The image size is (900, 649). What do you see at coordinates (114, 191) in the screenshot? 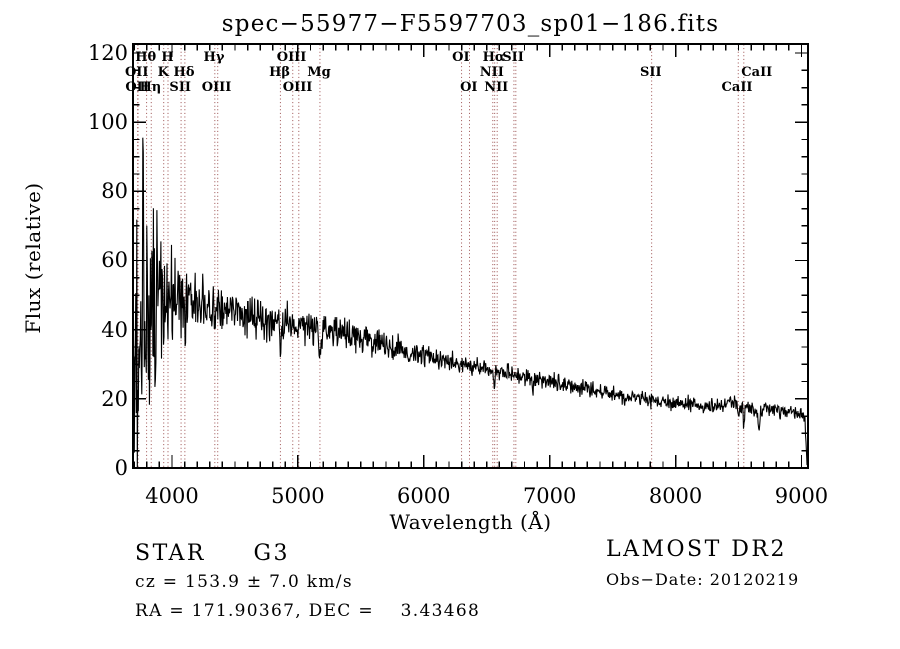
I see `y-tick-label: 80` at bounding box center [114, 191].